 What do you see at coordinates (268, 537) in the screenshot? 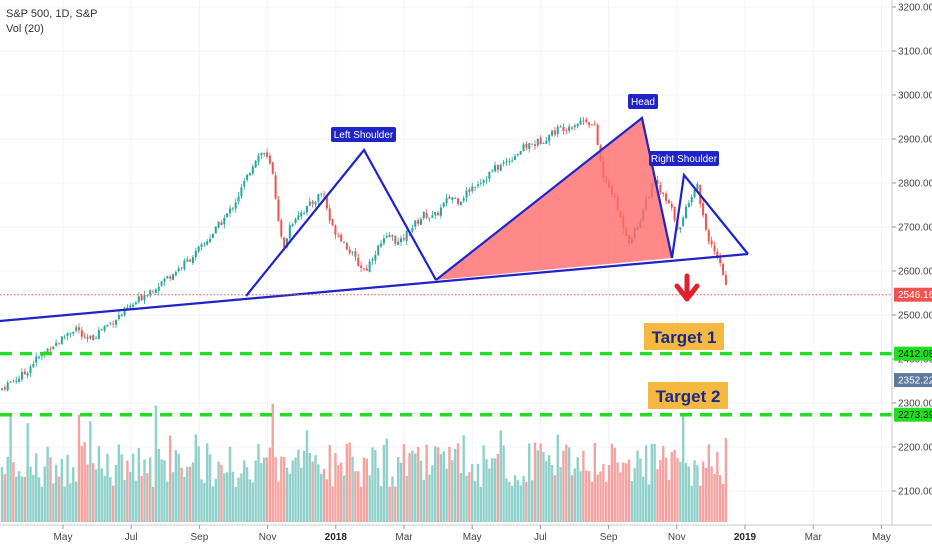
I see `x-tick-label: Nov` at bounding box center [268, 537].